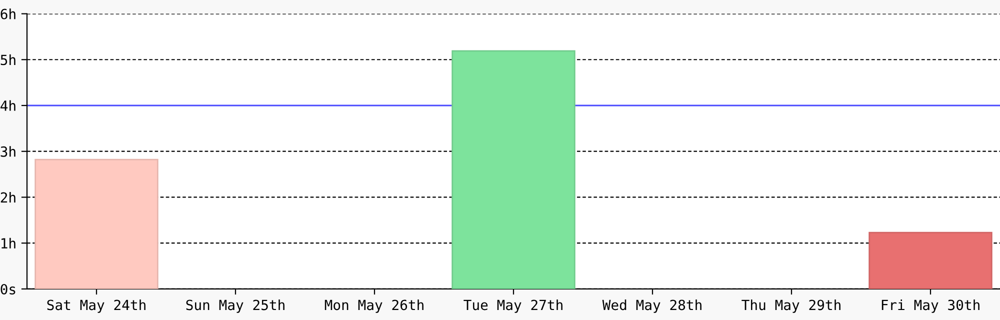 Image resolution: width=1000 pixels, height=320 pixels. I want to click on y-tick-label: 5h, so click(8, 60).